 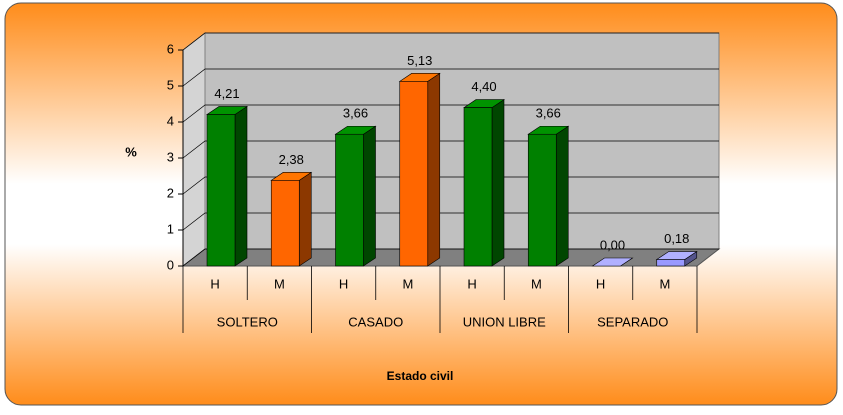 I want to click on group-label: UNION LIBRE, so click(x=504, y=321).